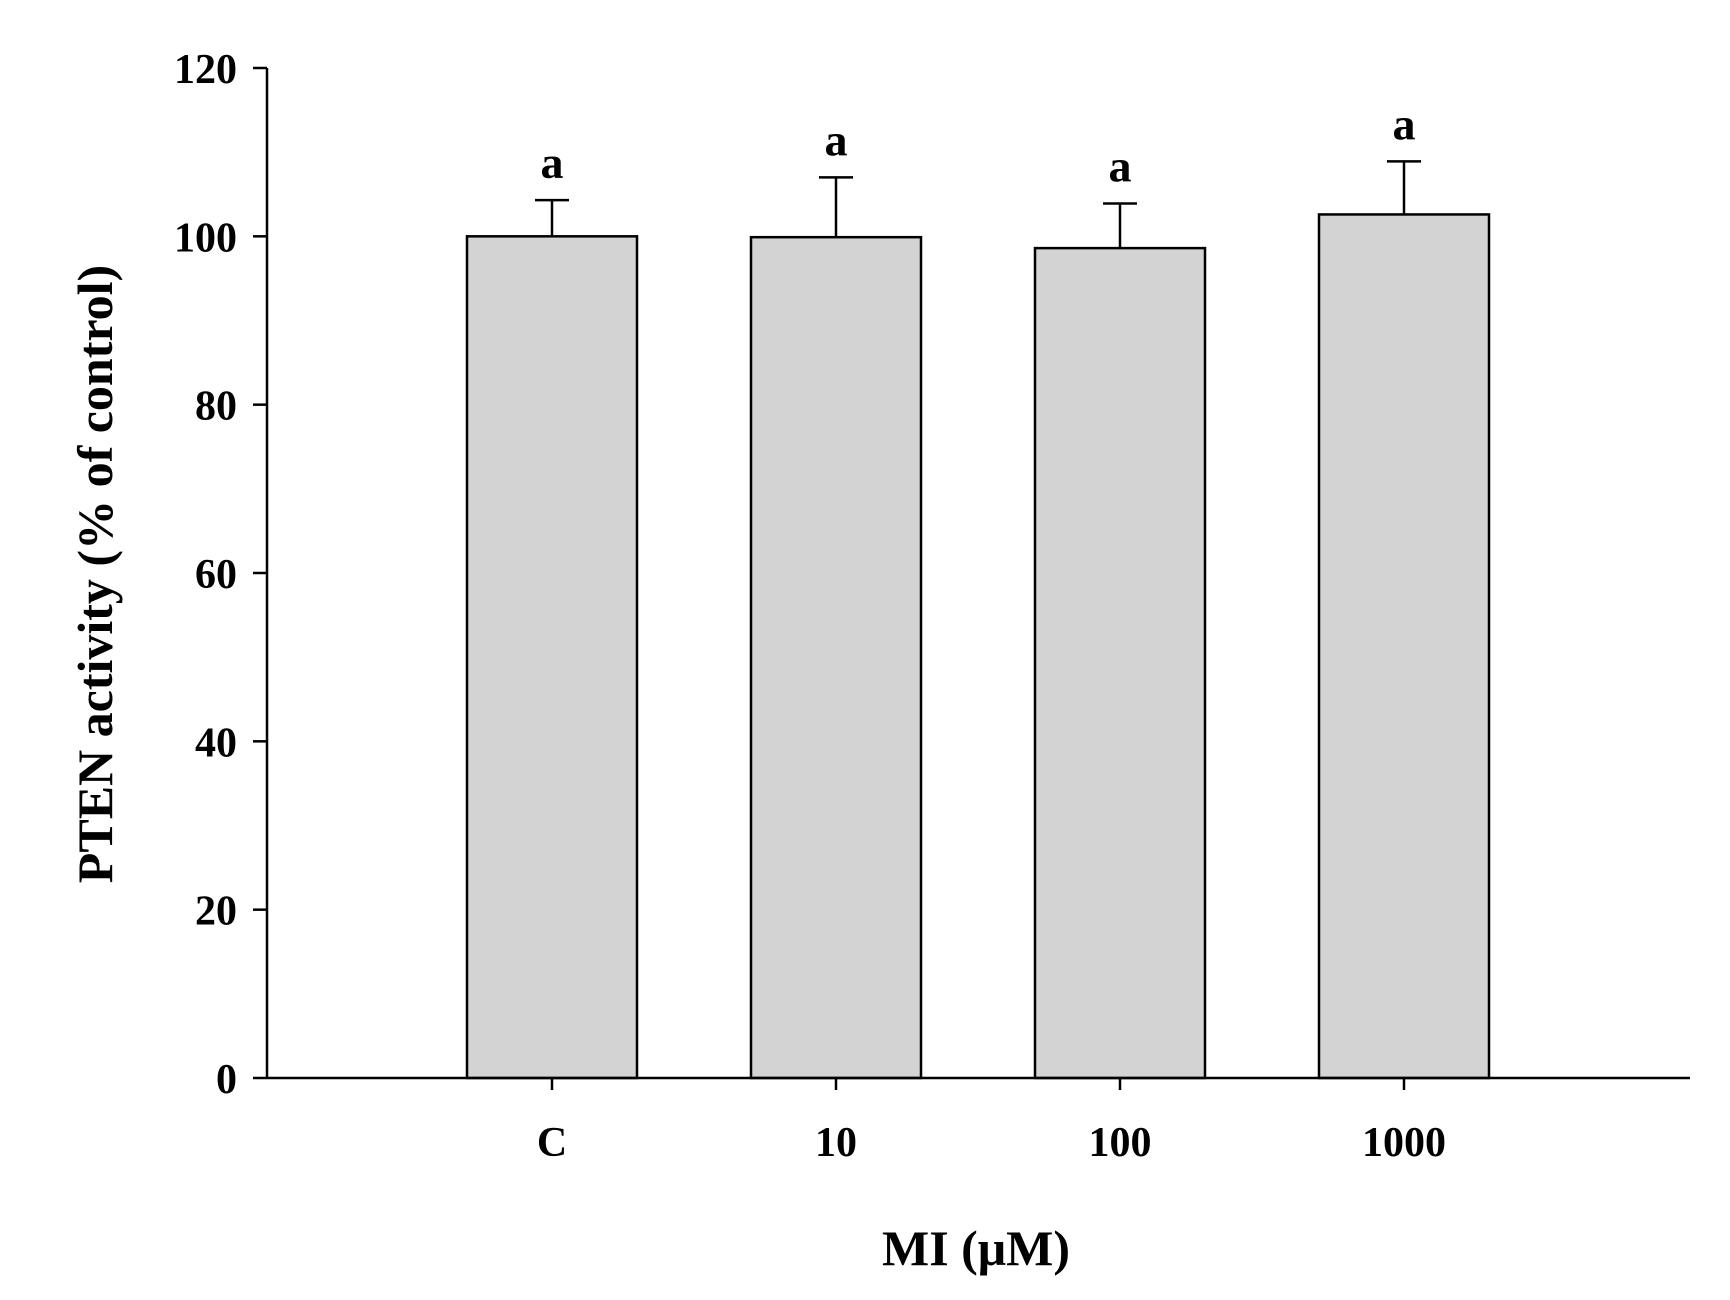 The height and width of the screenshot is (1300, 1730). I want to click on x-tick-label: 10, so click(836, 1143).